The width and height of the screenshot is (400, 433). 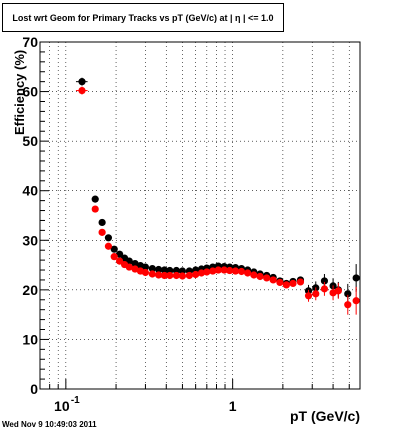 What do you see at coordinates (30, 42) in the screenshot?
I see `y-tick-label: 70` at bounding box center [30, 42].